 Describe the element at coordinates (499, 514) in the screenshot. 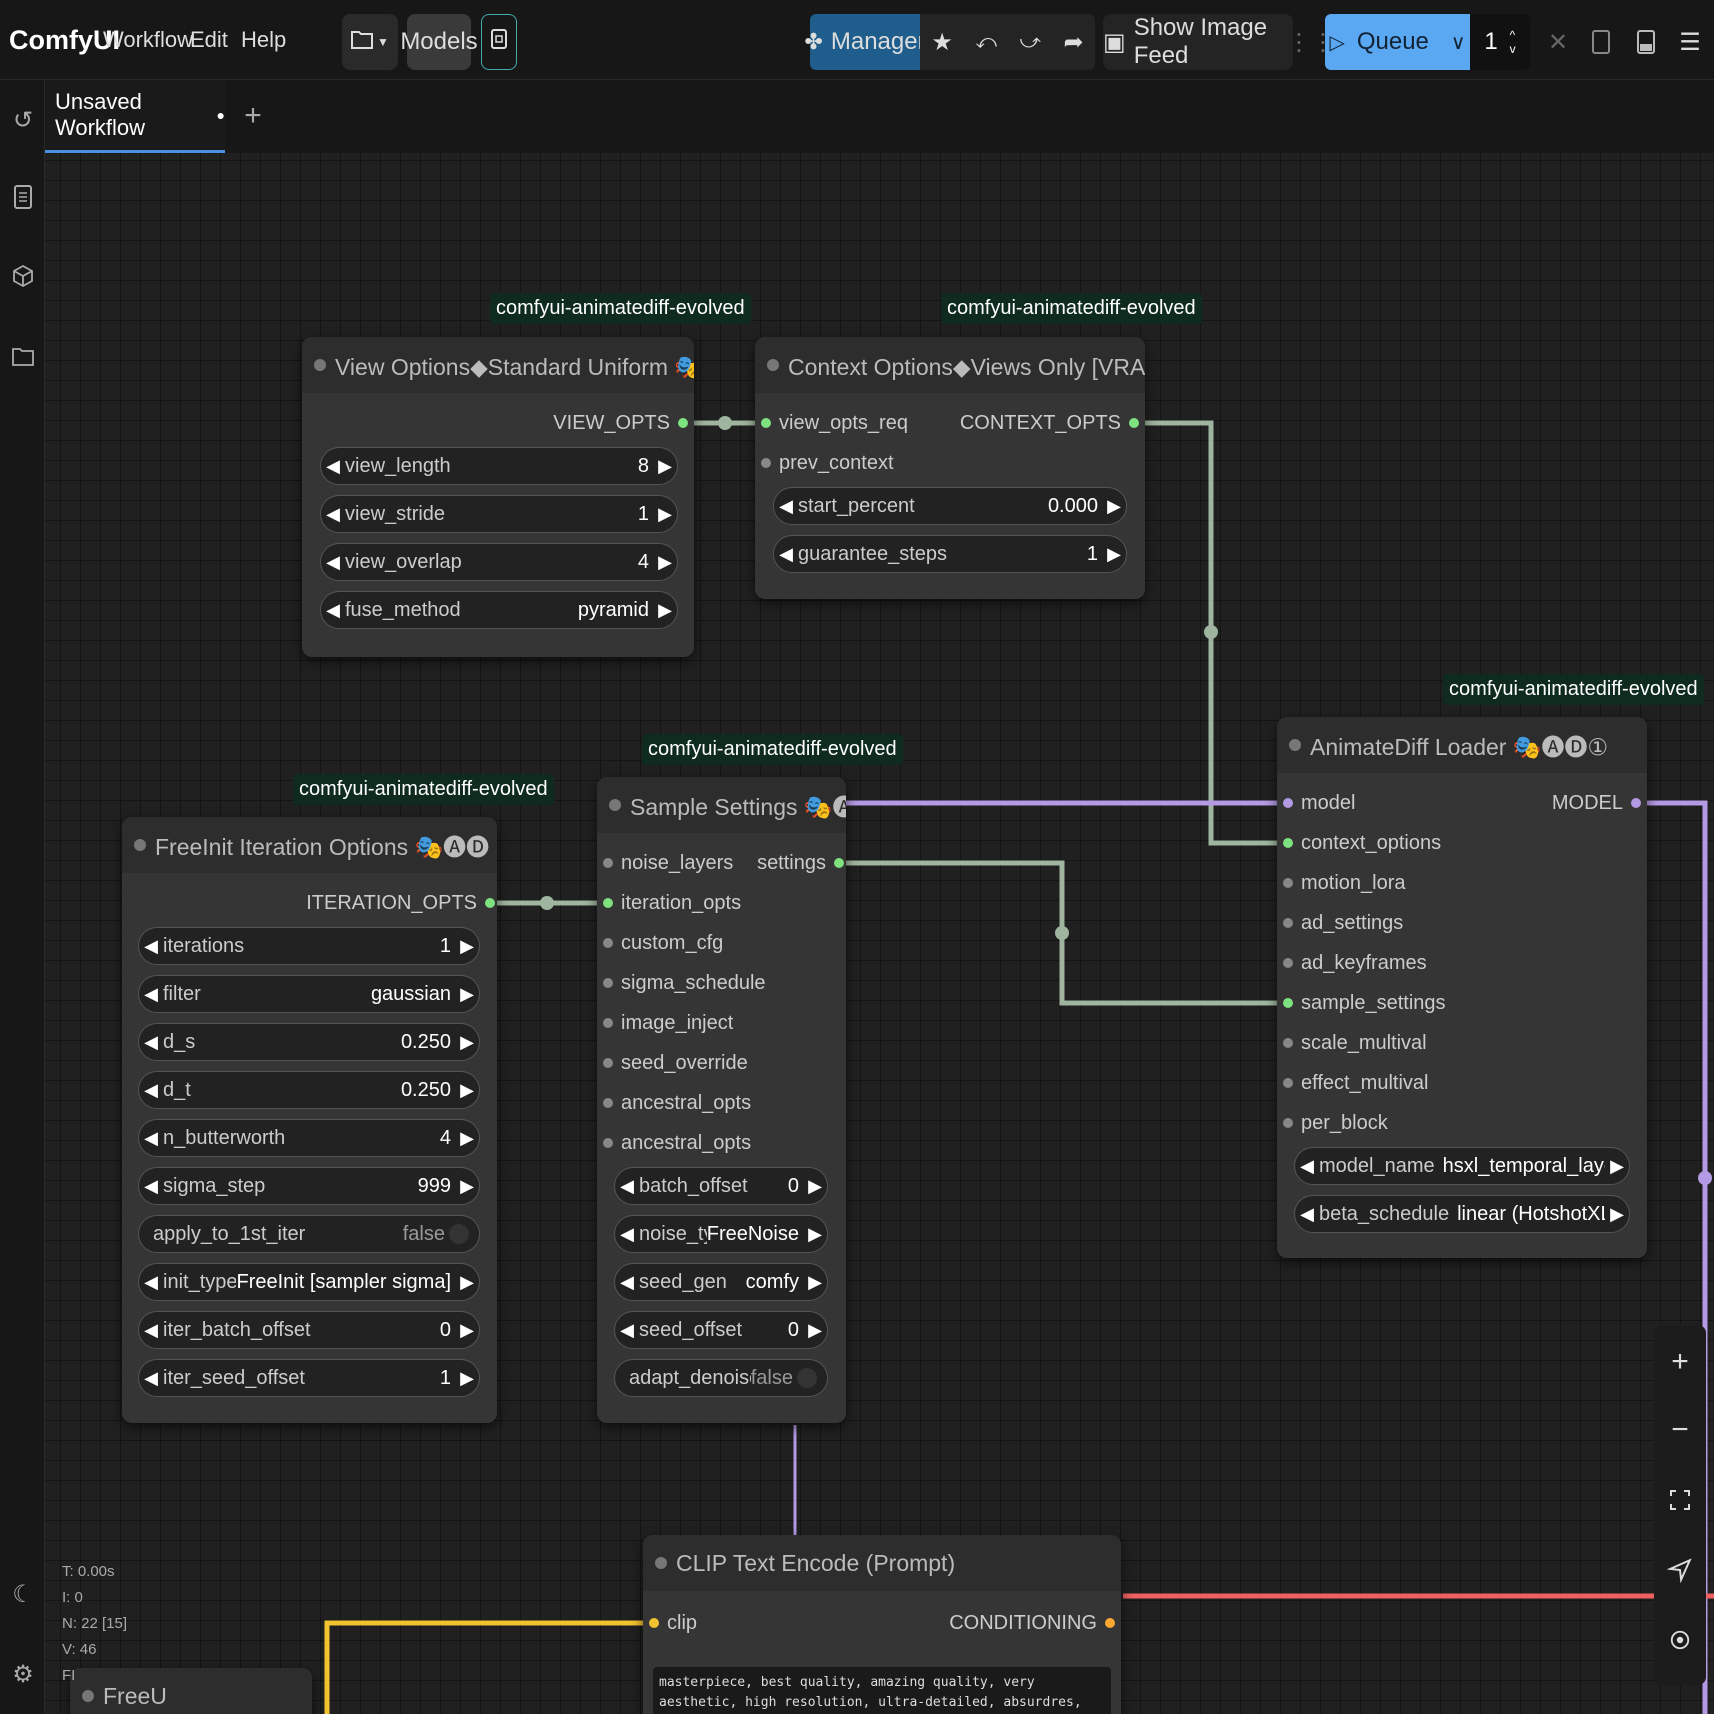

I see `widget-view-stride: ◀ view_stride 1 ▶` at that location.